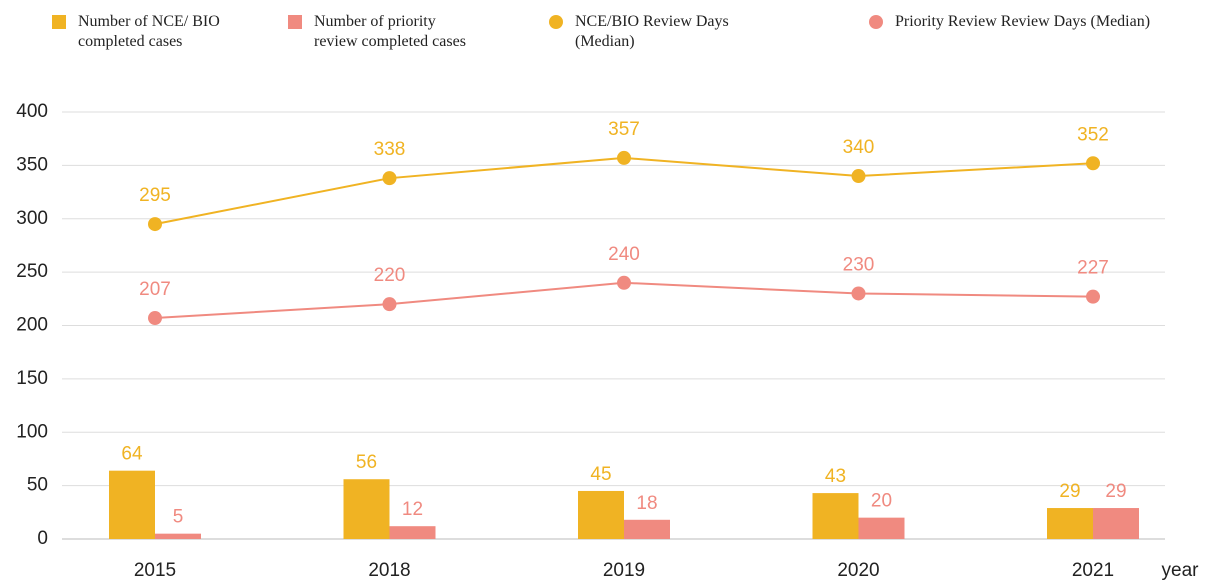  What do you see at coordinates (389, 570) in the screenshot?
I see `x-tick-label: 2018` at bounding box center [389, 570].